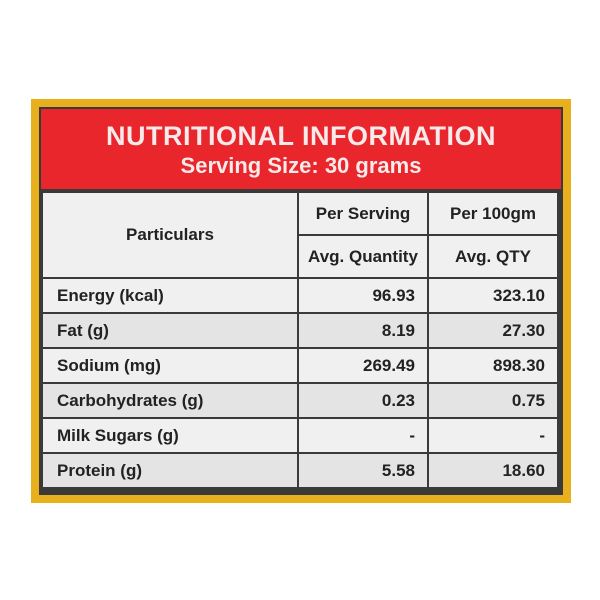  What do you see at coordinates (493, 435) in the screenshot?
I see `per-100gm-value: -` at bounding box center [493, 435].